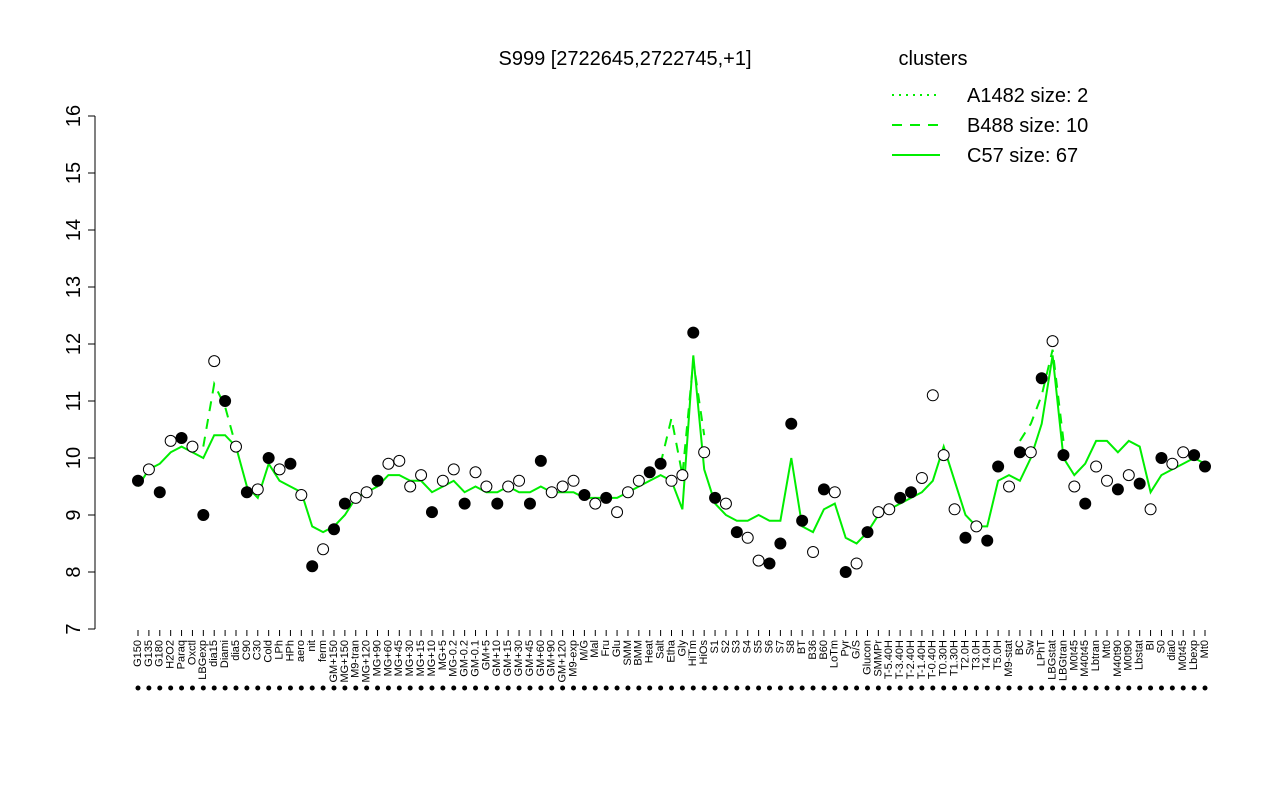 The height and width of the screenshot is (800, 1280). What do you see at coordinates (889, 659) in the screenshot?
I see `x-tick-label: T-5.40H` at bounding box center [889, 659].